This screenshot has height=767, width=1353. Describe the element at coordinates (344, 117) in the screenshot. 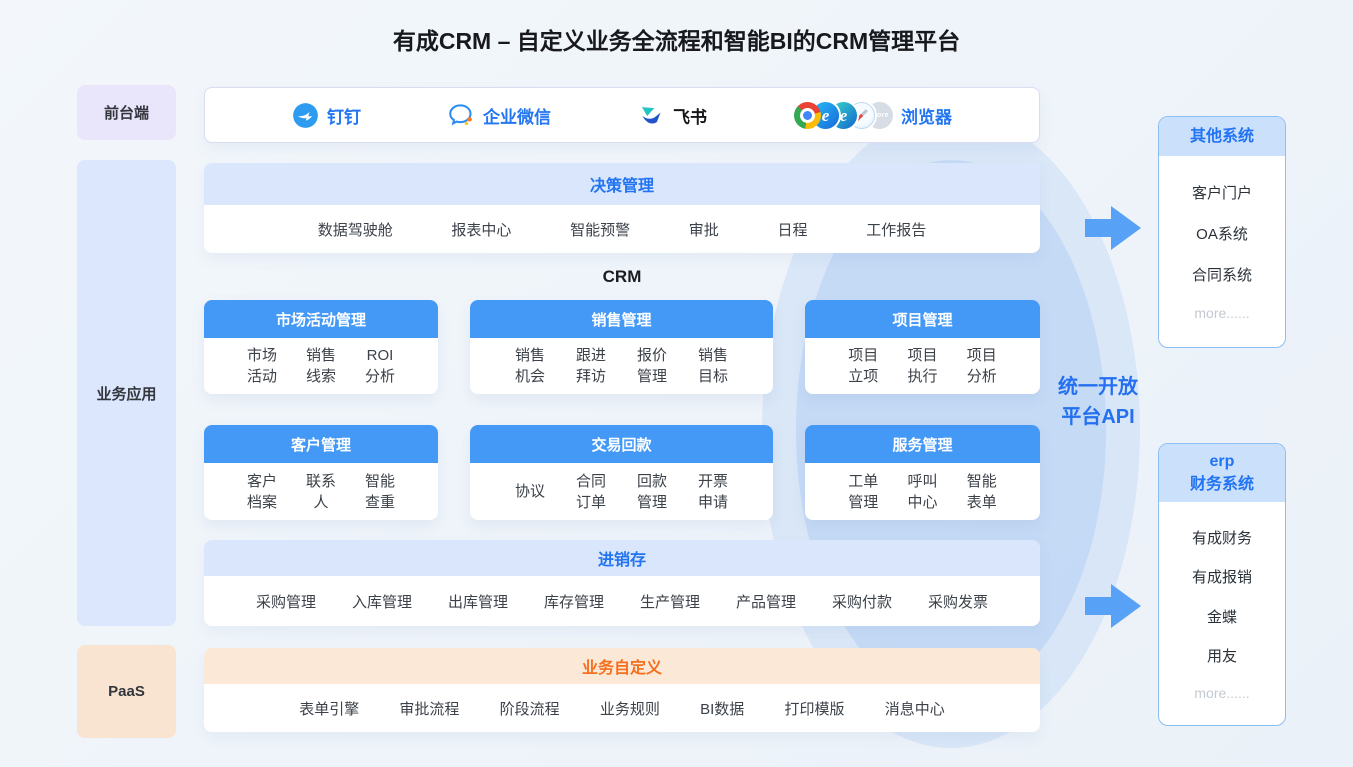

I see `client-dingtalk-label: 钉钉` at that location.